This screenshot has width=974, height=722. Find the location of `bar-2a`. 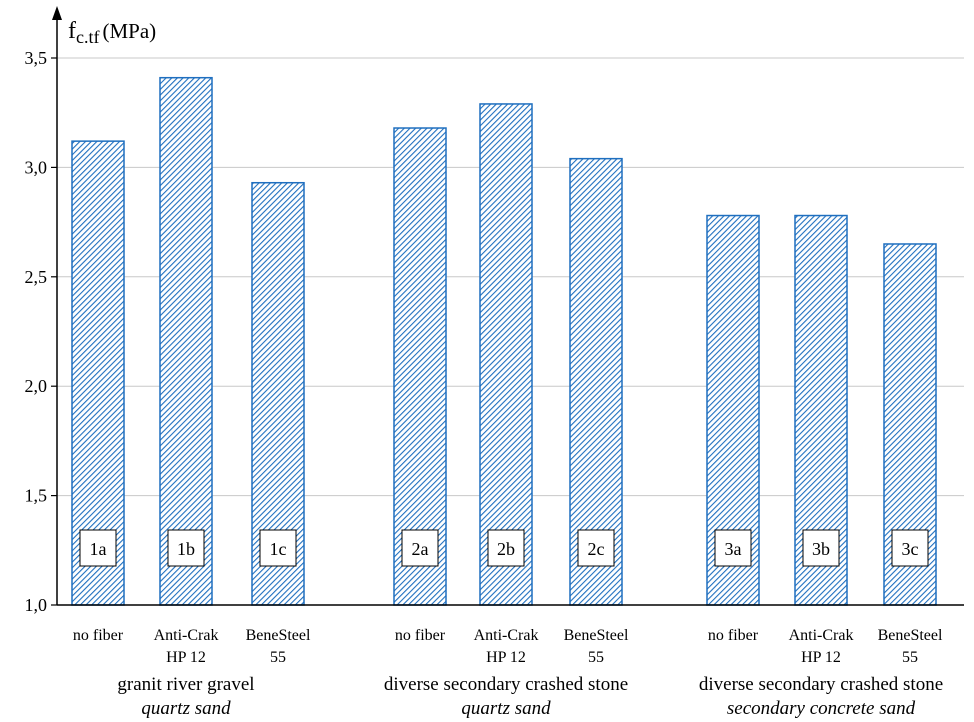

bar-2a is located at coordinates (420, 366).